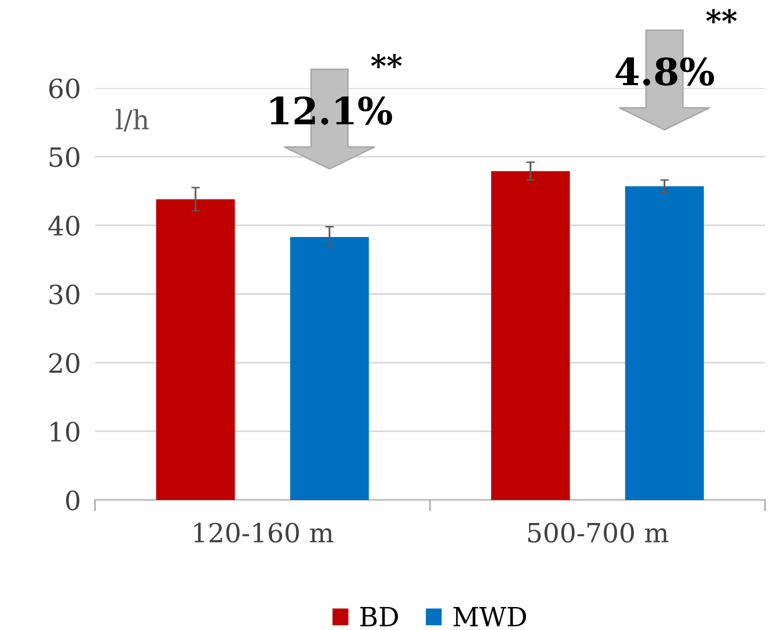  Describe the element at coordinates (65, 157) in the screenshot. I see `y-tick-label: 50` at that location.